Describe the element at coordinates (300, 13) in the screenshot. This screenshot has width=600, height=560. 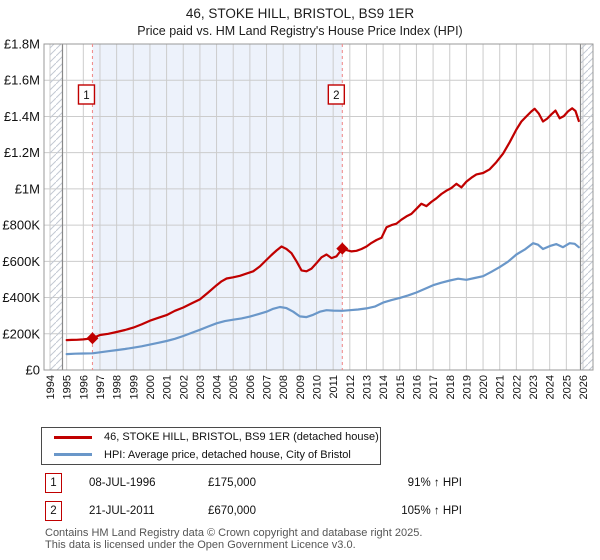
I see `chart-title: 46, STOKE HILL, BRISTOL, BS9 1ER` at that location.